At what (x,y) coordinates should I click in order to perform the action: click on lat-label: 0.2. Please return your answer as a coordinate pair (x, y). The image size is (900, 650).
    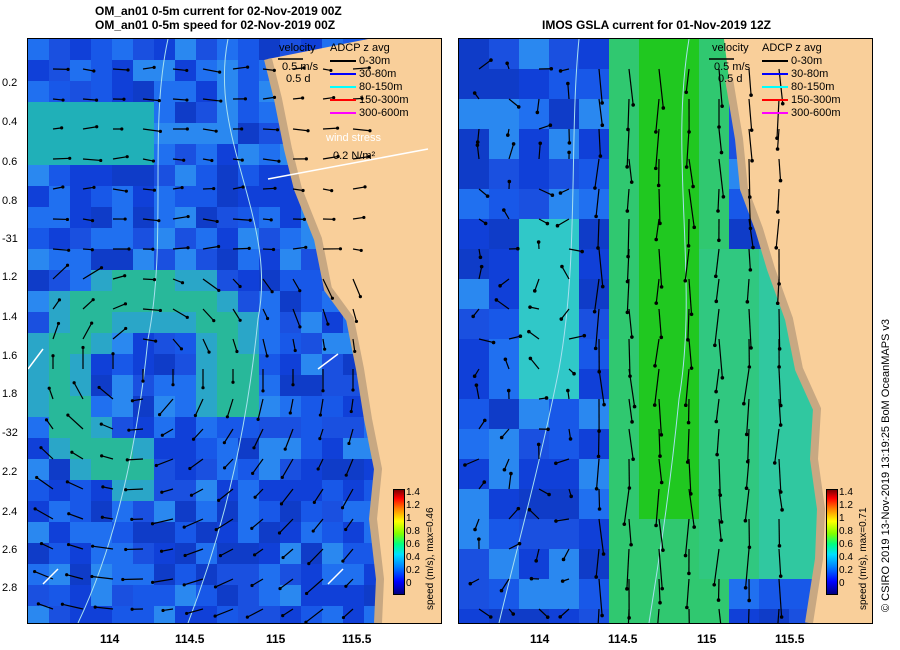
    Looking at the image, I should click on (10, 83).